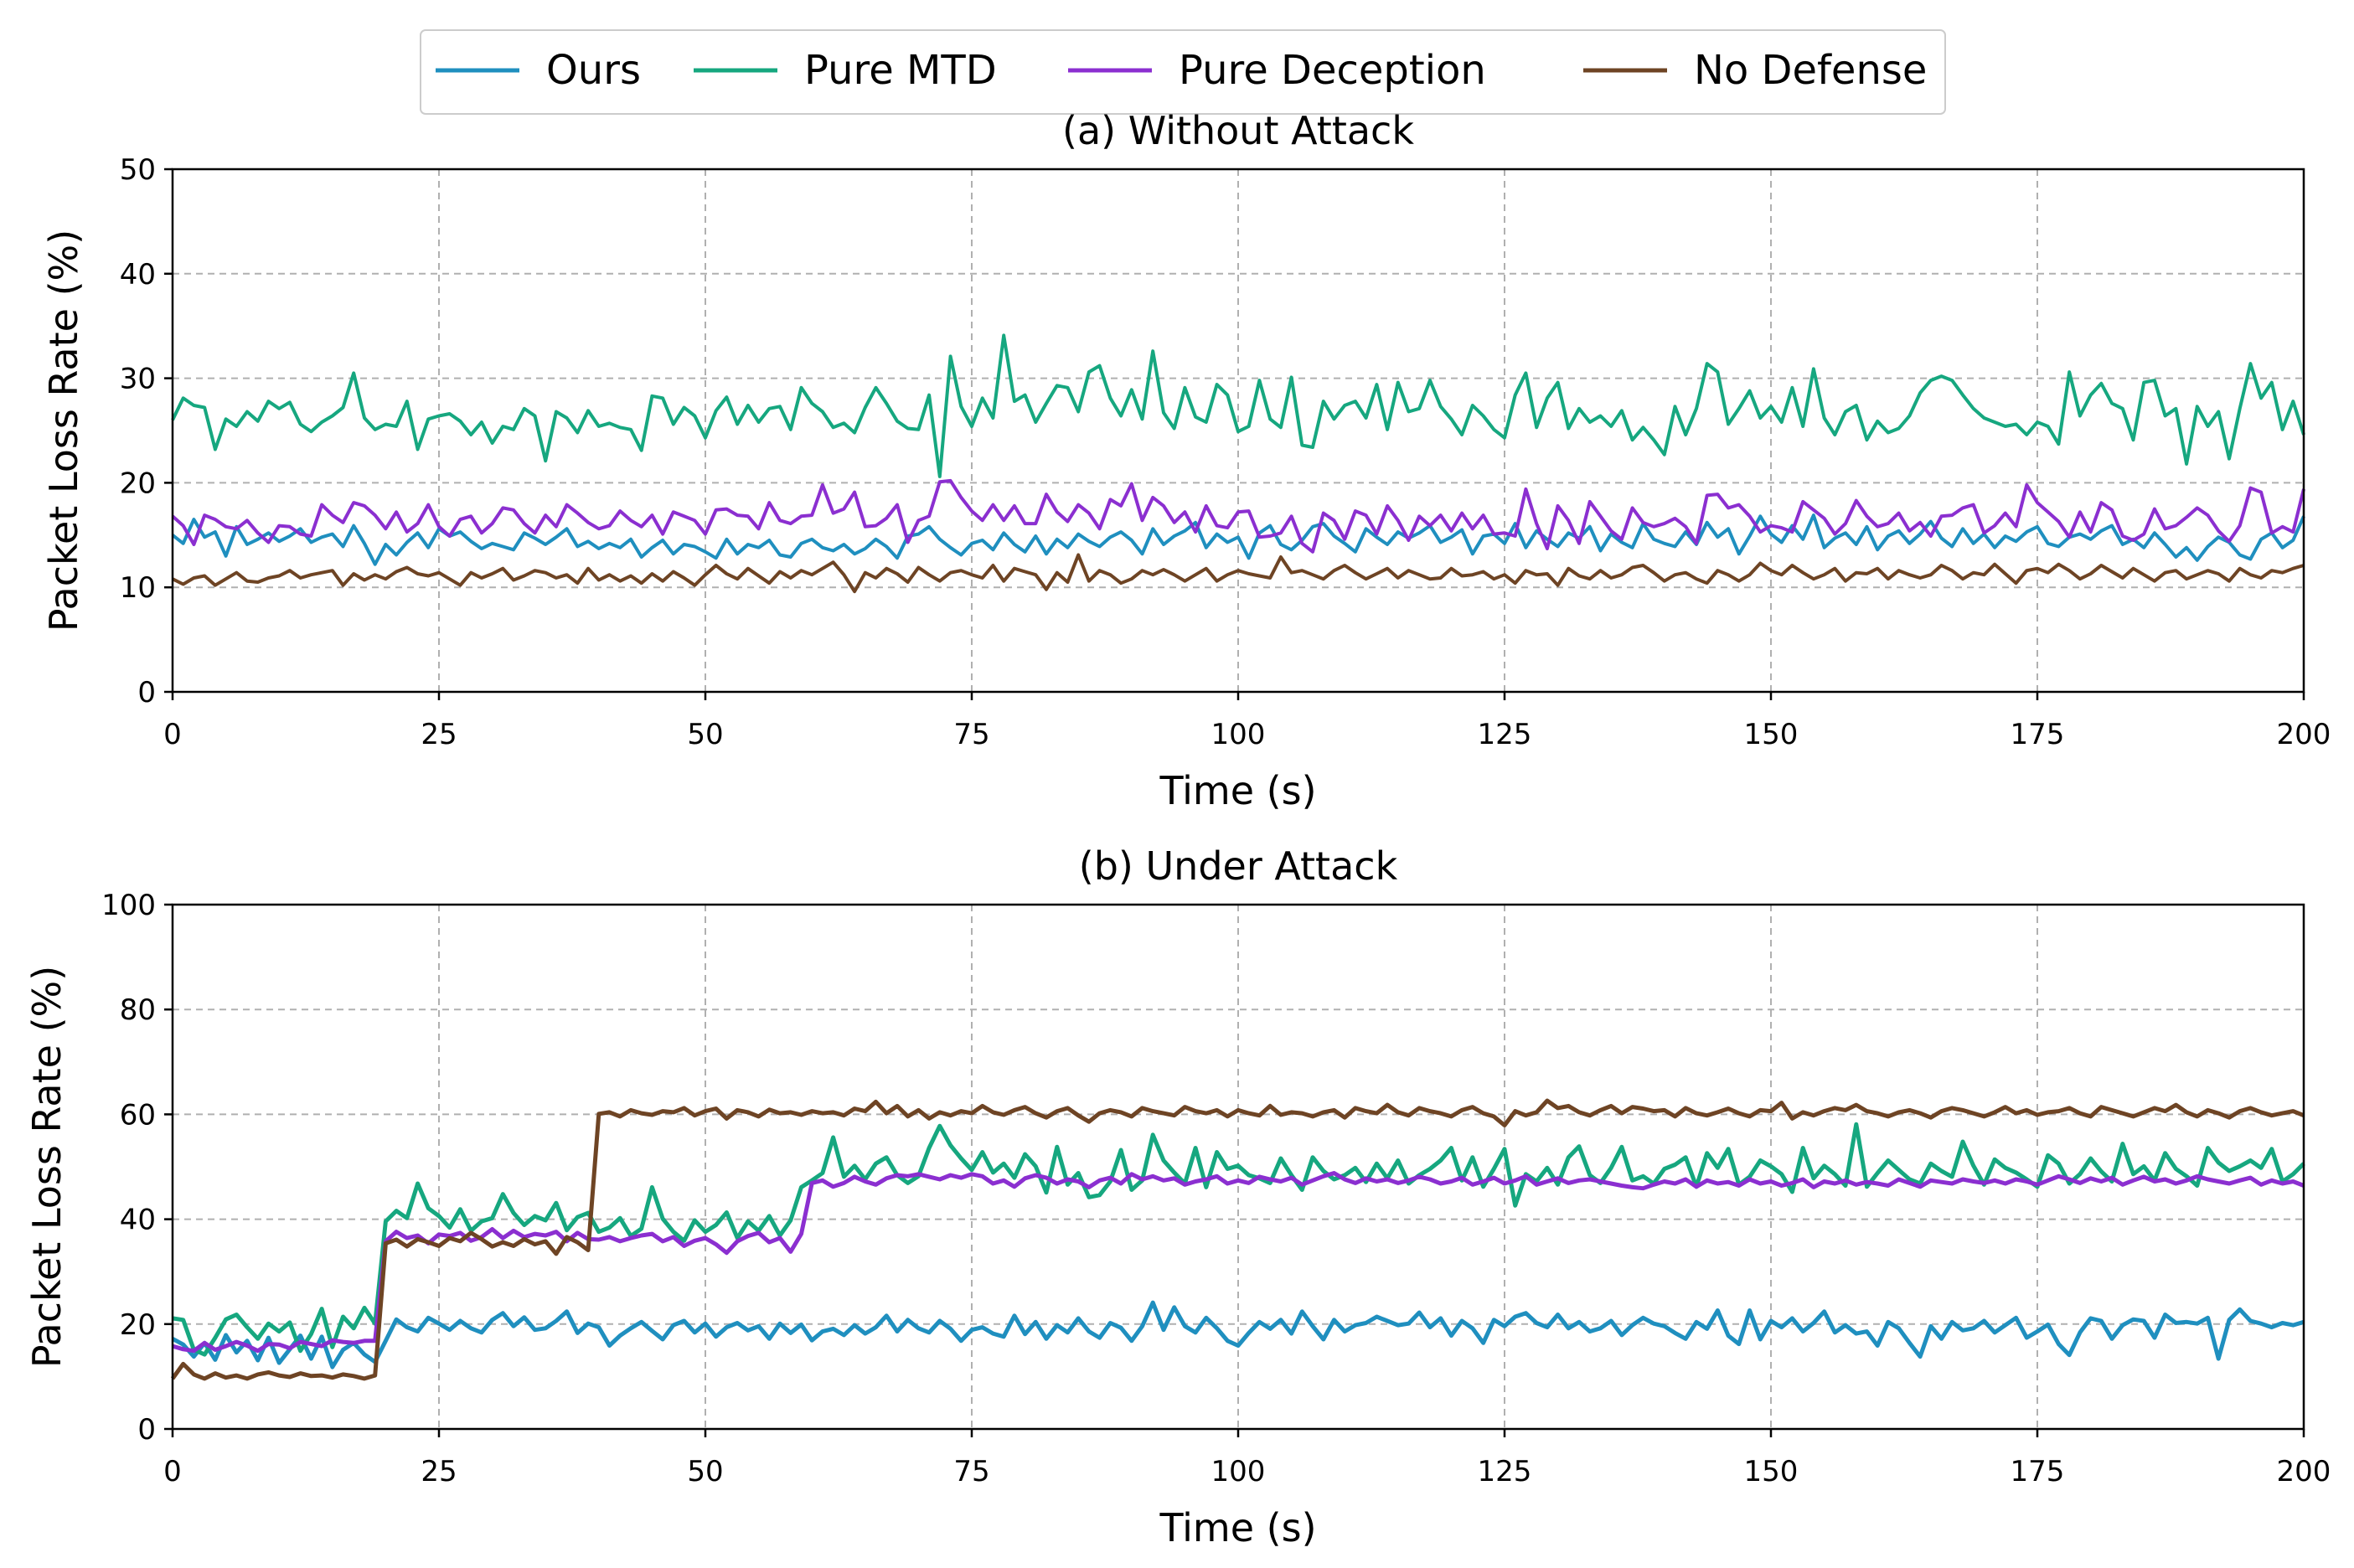 Image resolution: width=2354 pixels, height=1568 pixels. Describe the element at coordinates (138, 1010) in the screenshot. I see `y-tick-label: 80` at that location.